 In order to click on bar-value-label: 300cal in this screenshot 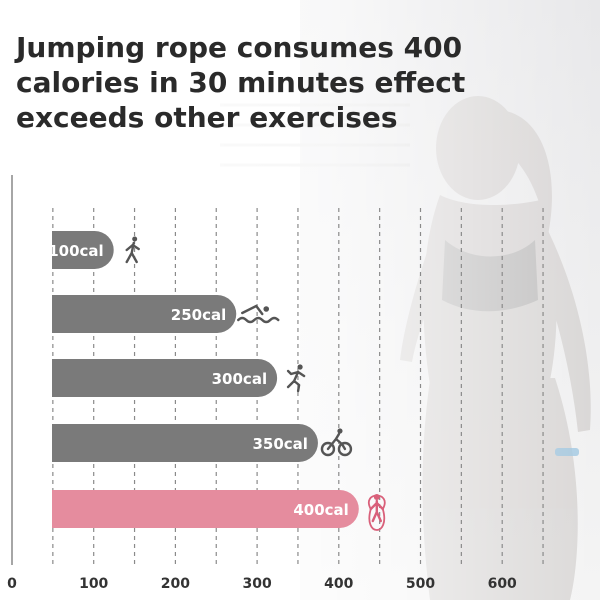, I will do `click(239, 379)`.